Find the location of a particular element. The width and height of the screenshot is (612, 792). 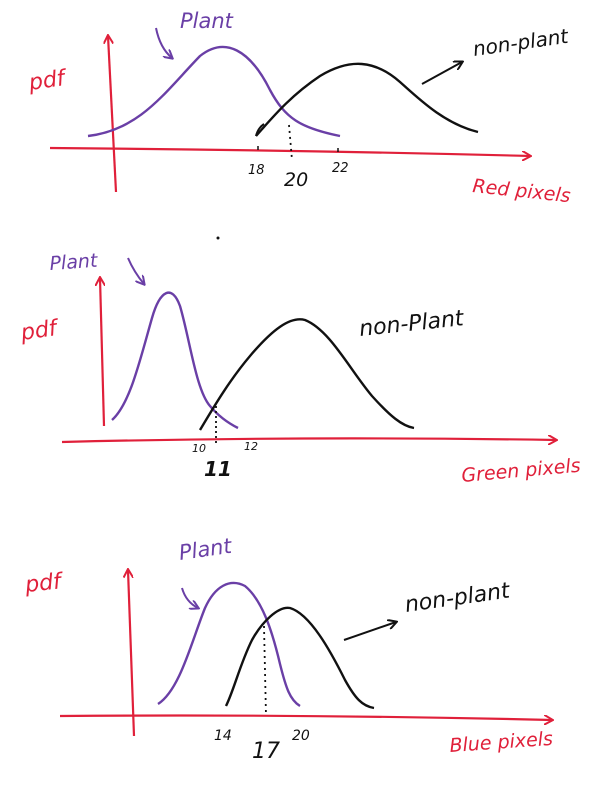

threshold-label: 17 is located at coordinates (266, 751).